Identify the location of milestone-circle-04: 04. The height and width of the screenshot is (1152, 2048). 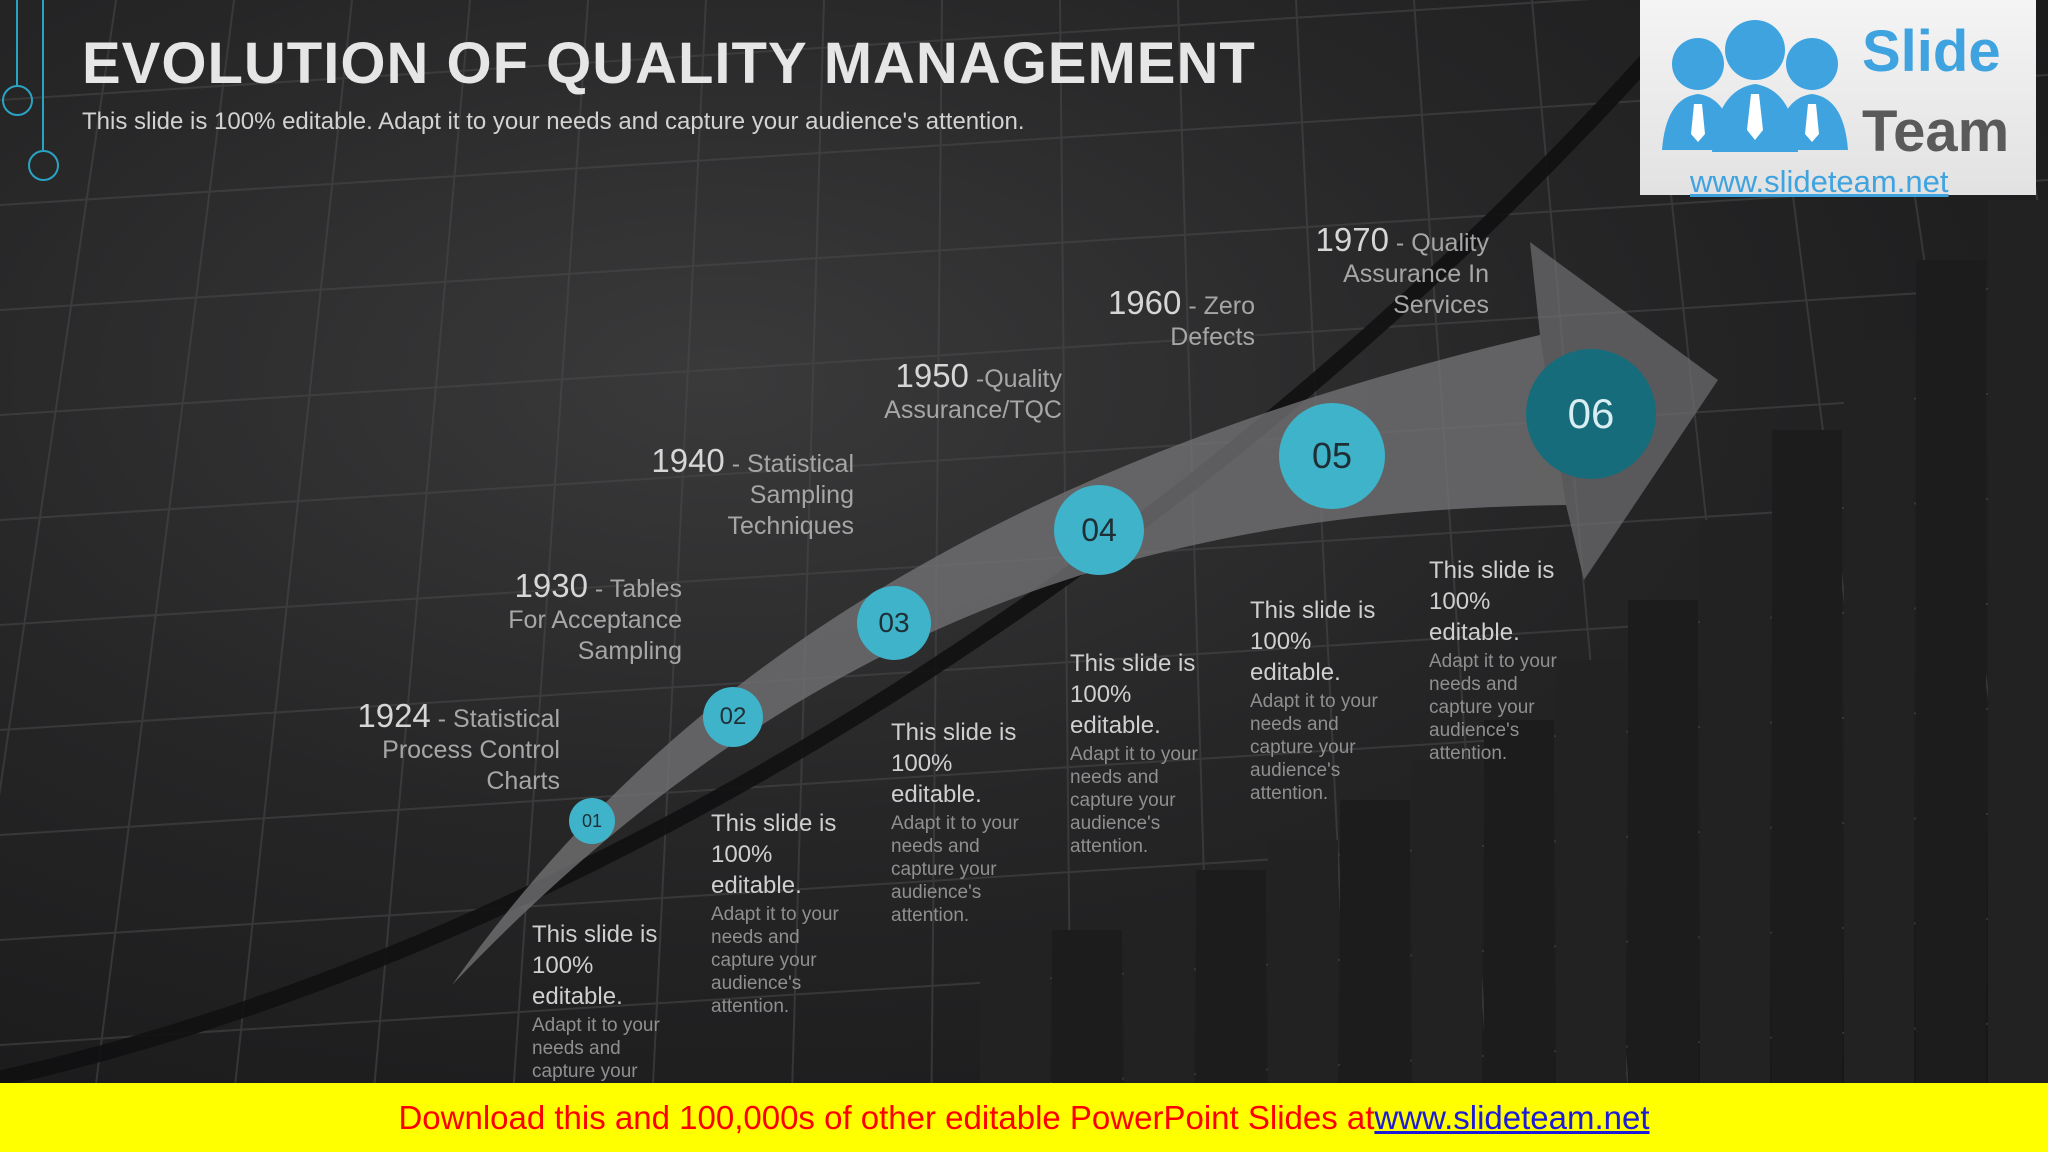
(1099, 530).